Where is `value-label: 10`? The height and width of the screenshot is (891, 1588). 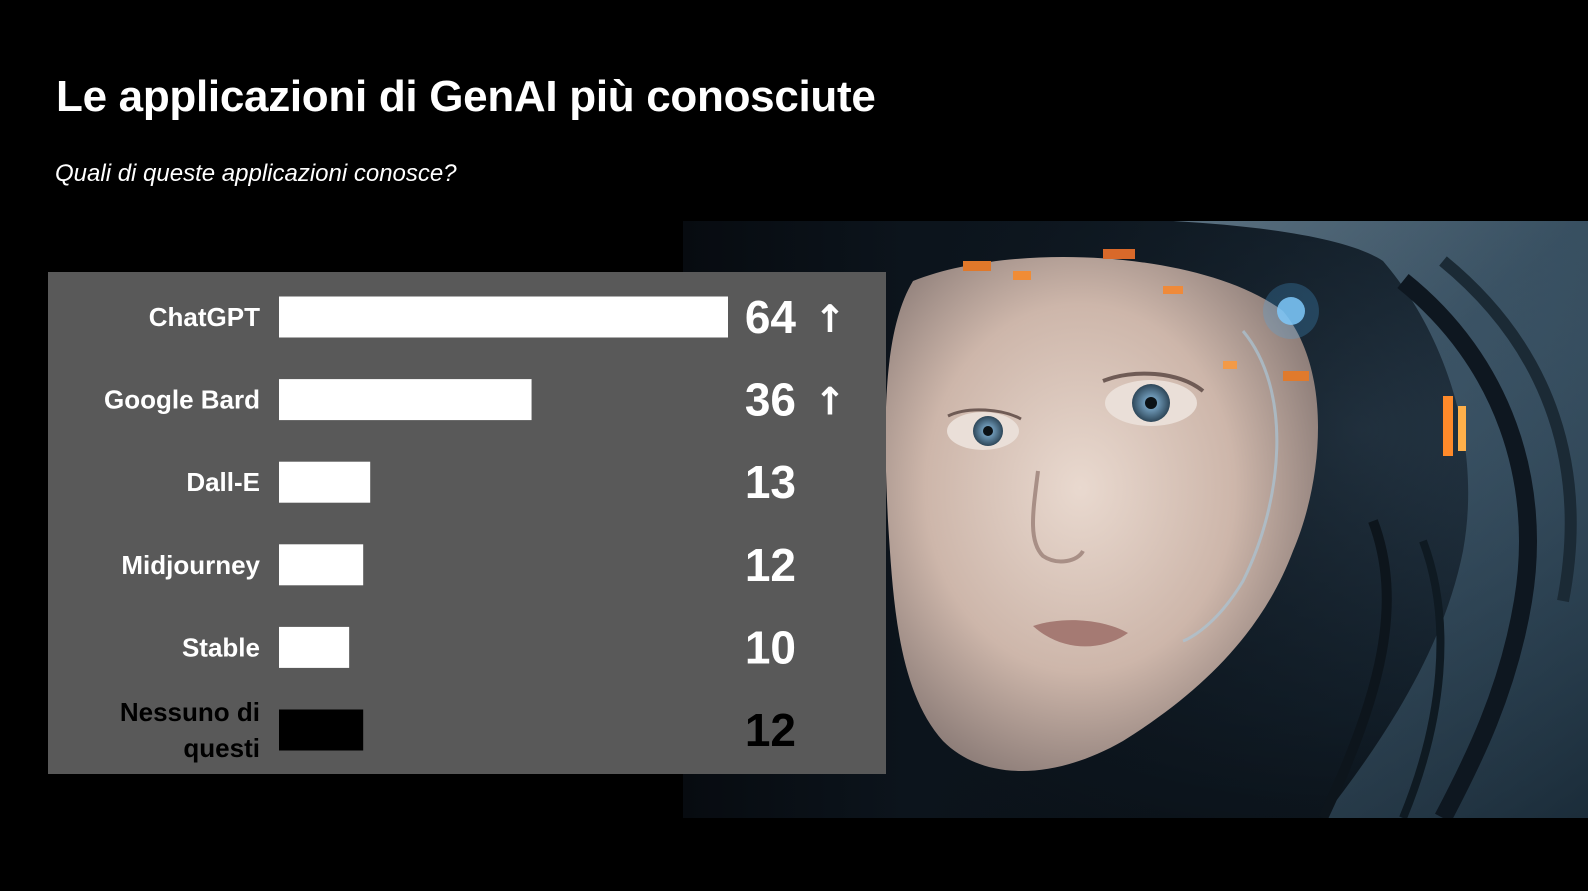
value-label: 10 is located at coordinates (770, 647).